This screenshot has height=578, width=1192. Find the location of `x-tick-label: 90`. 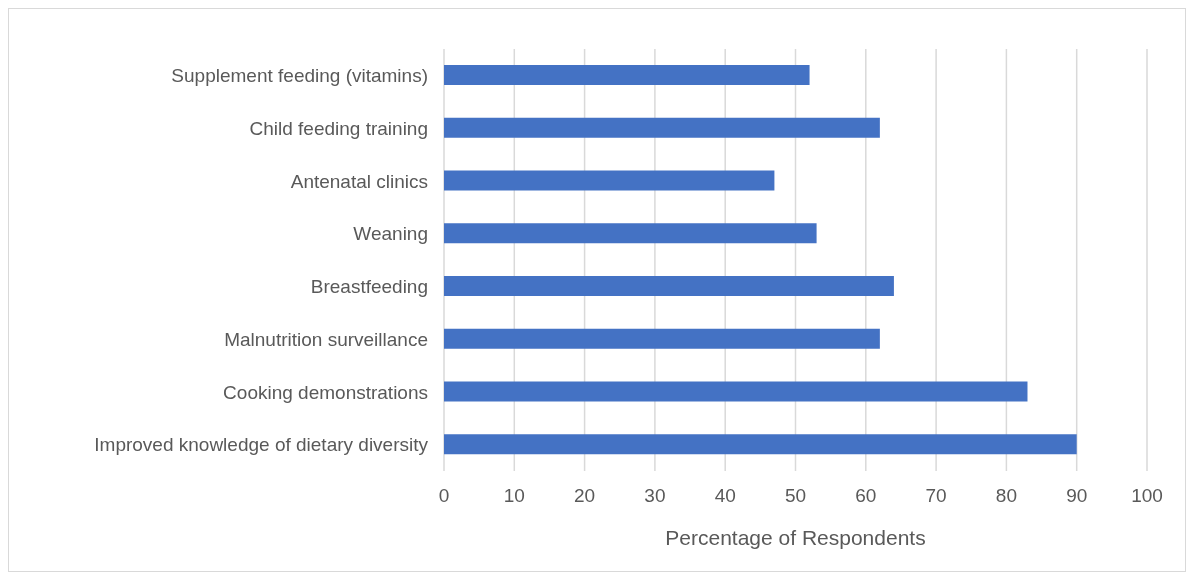

x-tick-label: 90 is located at coordinates (1077, 496).